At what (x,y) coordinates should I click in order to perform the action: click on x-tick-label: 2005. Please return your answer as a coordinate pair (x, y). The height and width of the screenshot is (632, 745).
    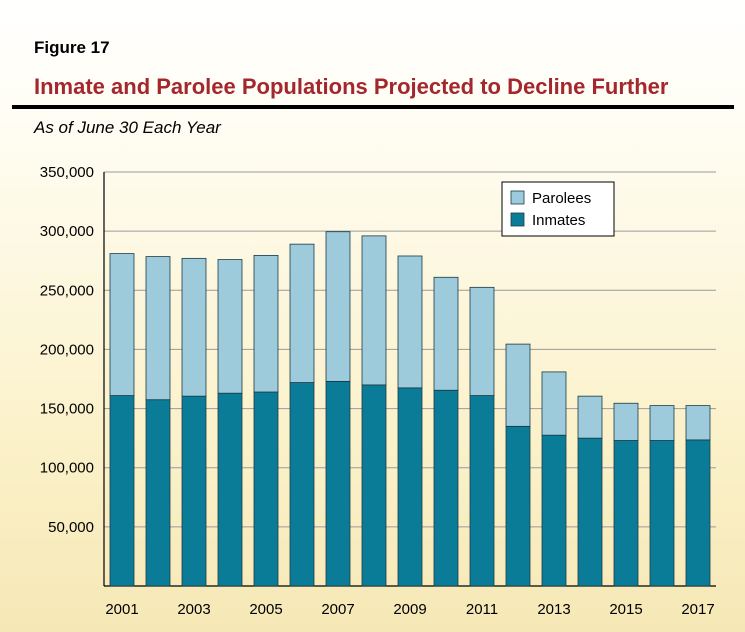
    Looking at the image, I should click on (265, 609).